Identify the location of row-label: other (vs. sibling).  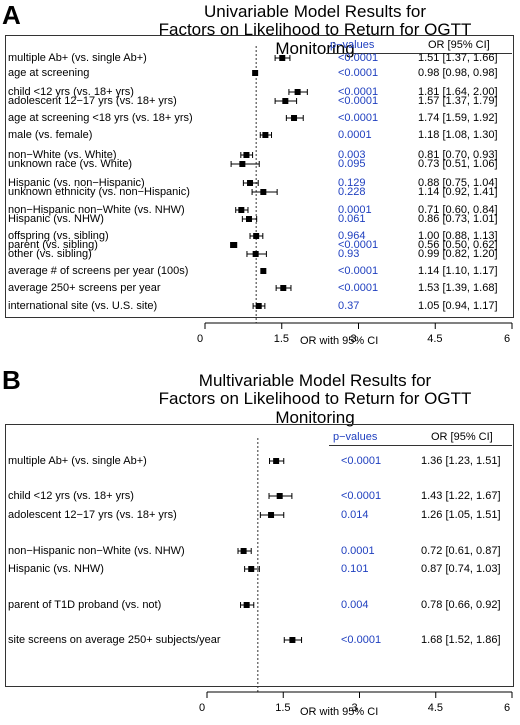
(50, 254).